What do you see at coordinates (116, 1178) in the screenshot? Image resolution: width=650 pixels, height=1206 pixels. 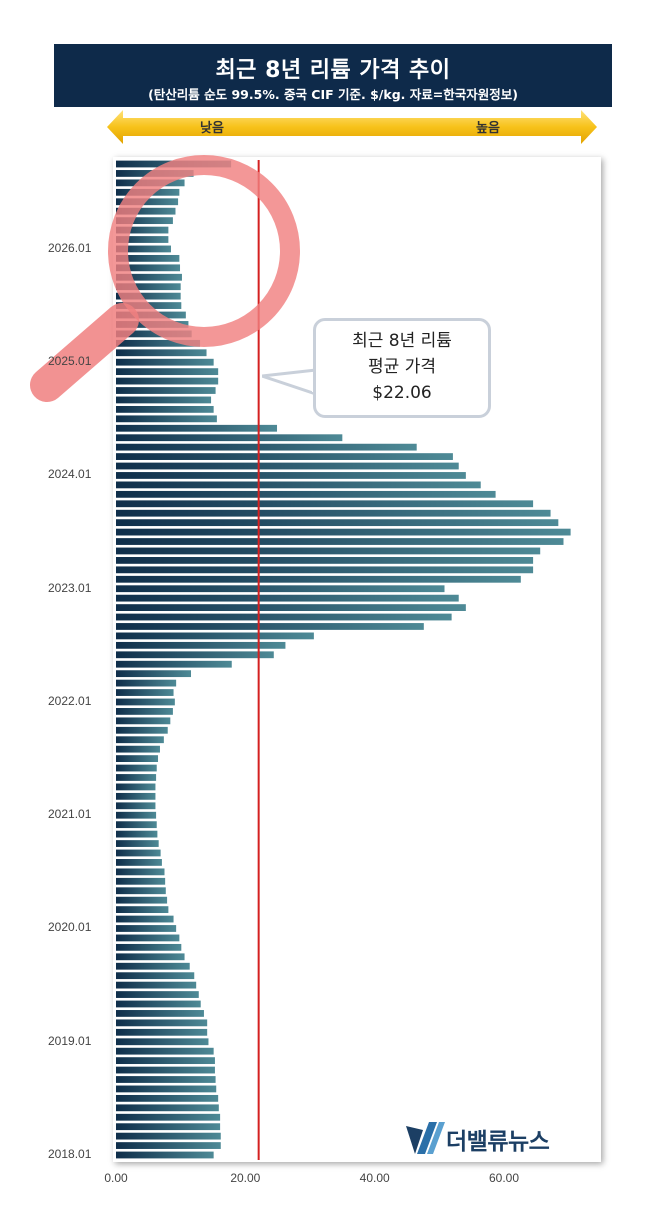 I see `x-tick-label: 0.00` at bounding box center [116, 1178].